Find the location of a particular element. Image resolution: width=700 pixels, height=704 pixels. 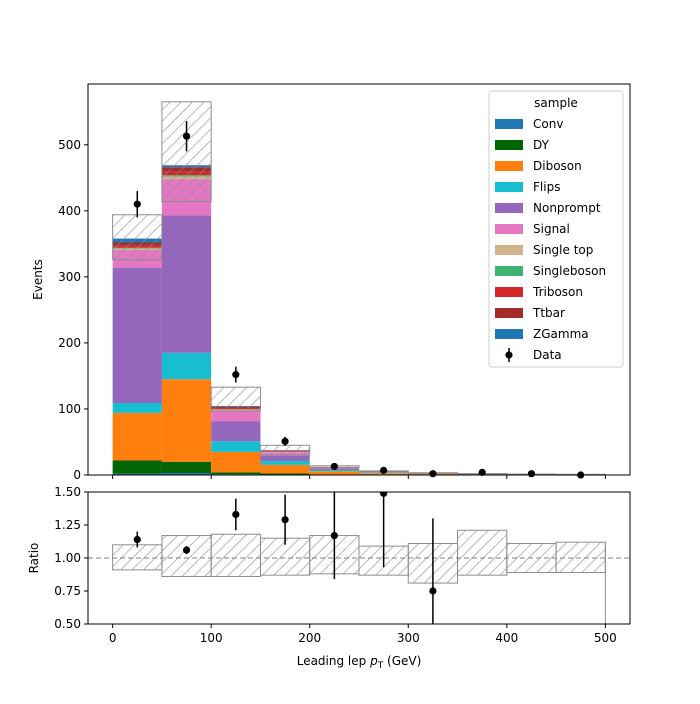

x-tick-label: 400 is located at coordinates (506, 638).